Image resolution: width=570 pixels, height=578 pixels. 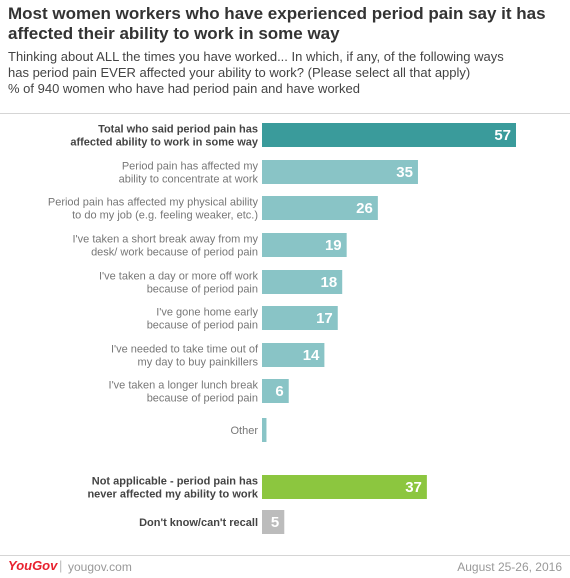 I want to click on bar-value-label-9: 37, so click(x=413, y=487).